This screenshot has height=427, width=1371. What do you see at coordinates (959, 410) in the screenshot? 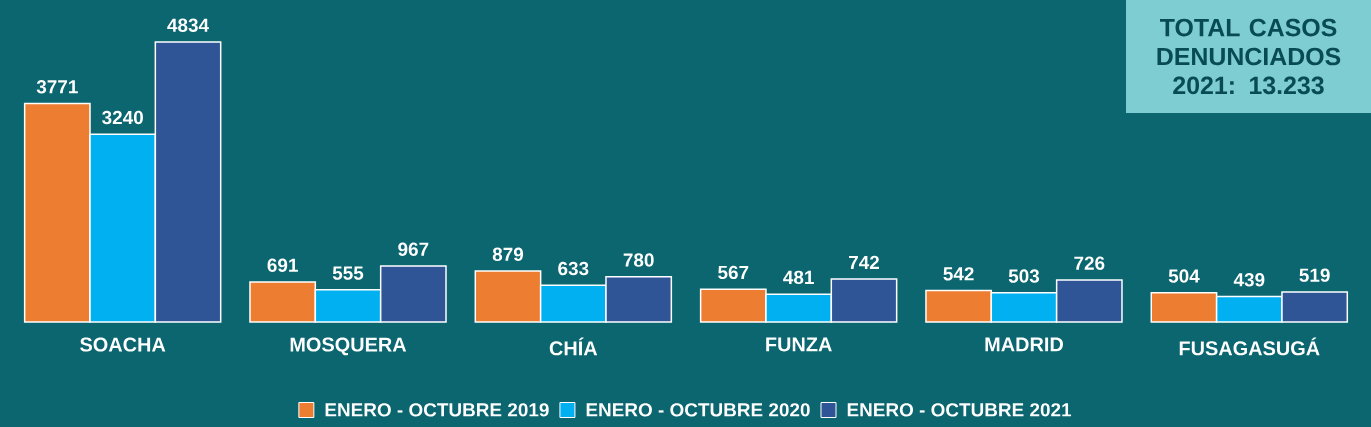
I see `legend-label: ENERO - OCTUBRE 2021` at bounding box center [959, 410].